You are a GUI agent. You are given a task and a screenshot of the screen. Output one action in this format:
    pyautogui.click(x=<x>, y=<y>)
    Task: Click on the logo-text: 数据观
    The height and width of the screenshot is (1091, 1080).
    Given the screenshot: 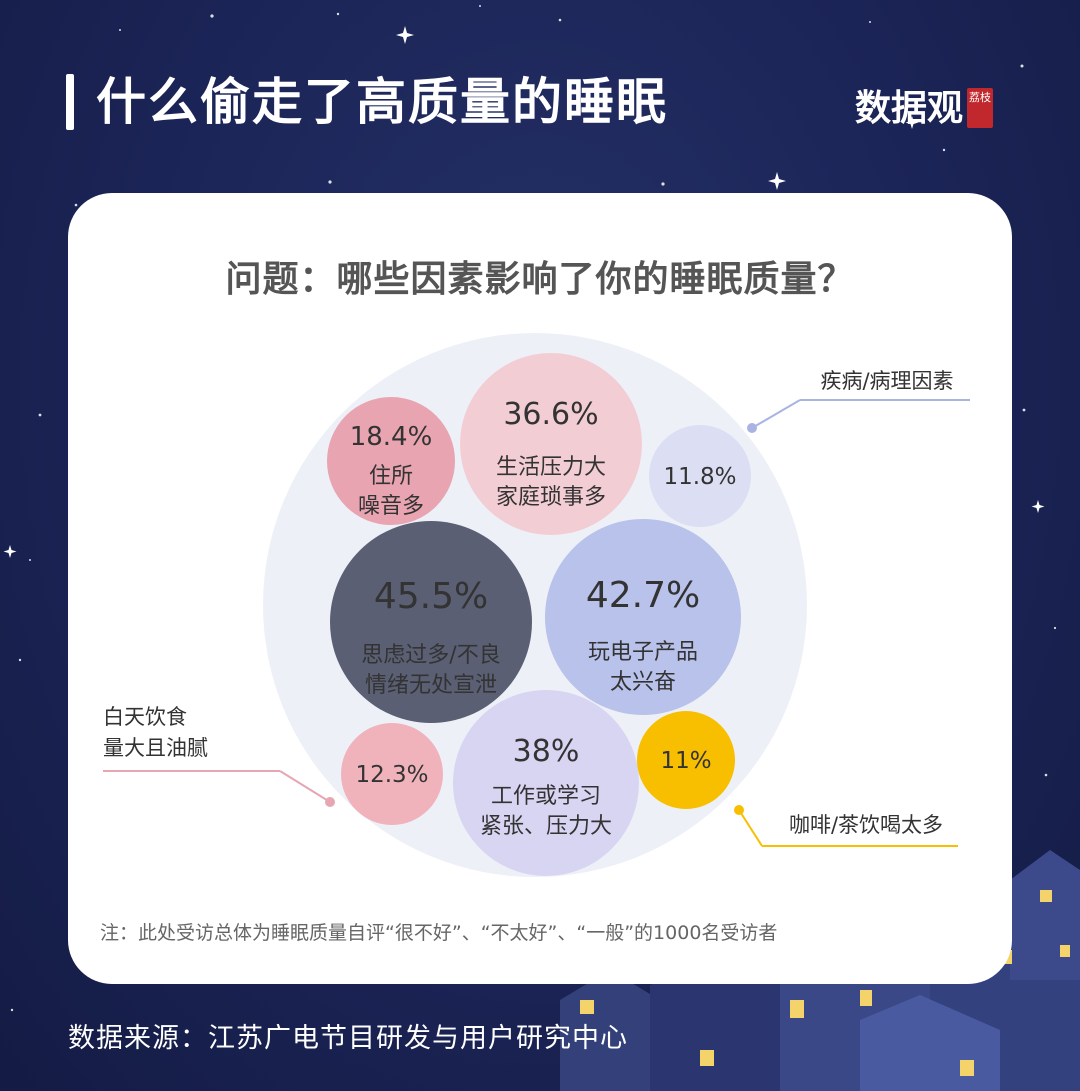 What is the action you would take?
    pyautogui.click(x=909, y=108)
    